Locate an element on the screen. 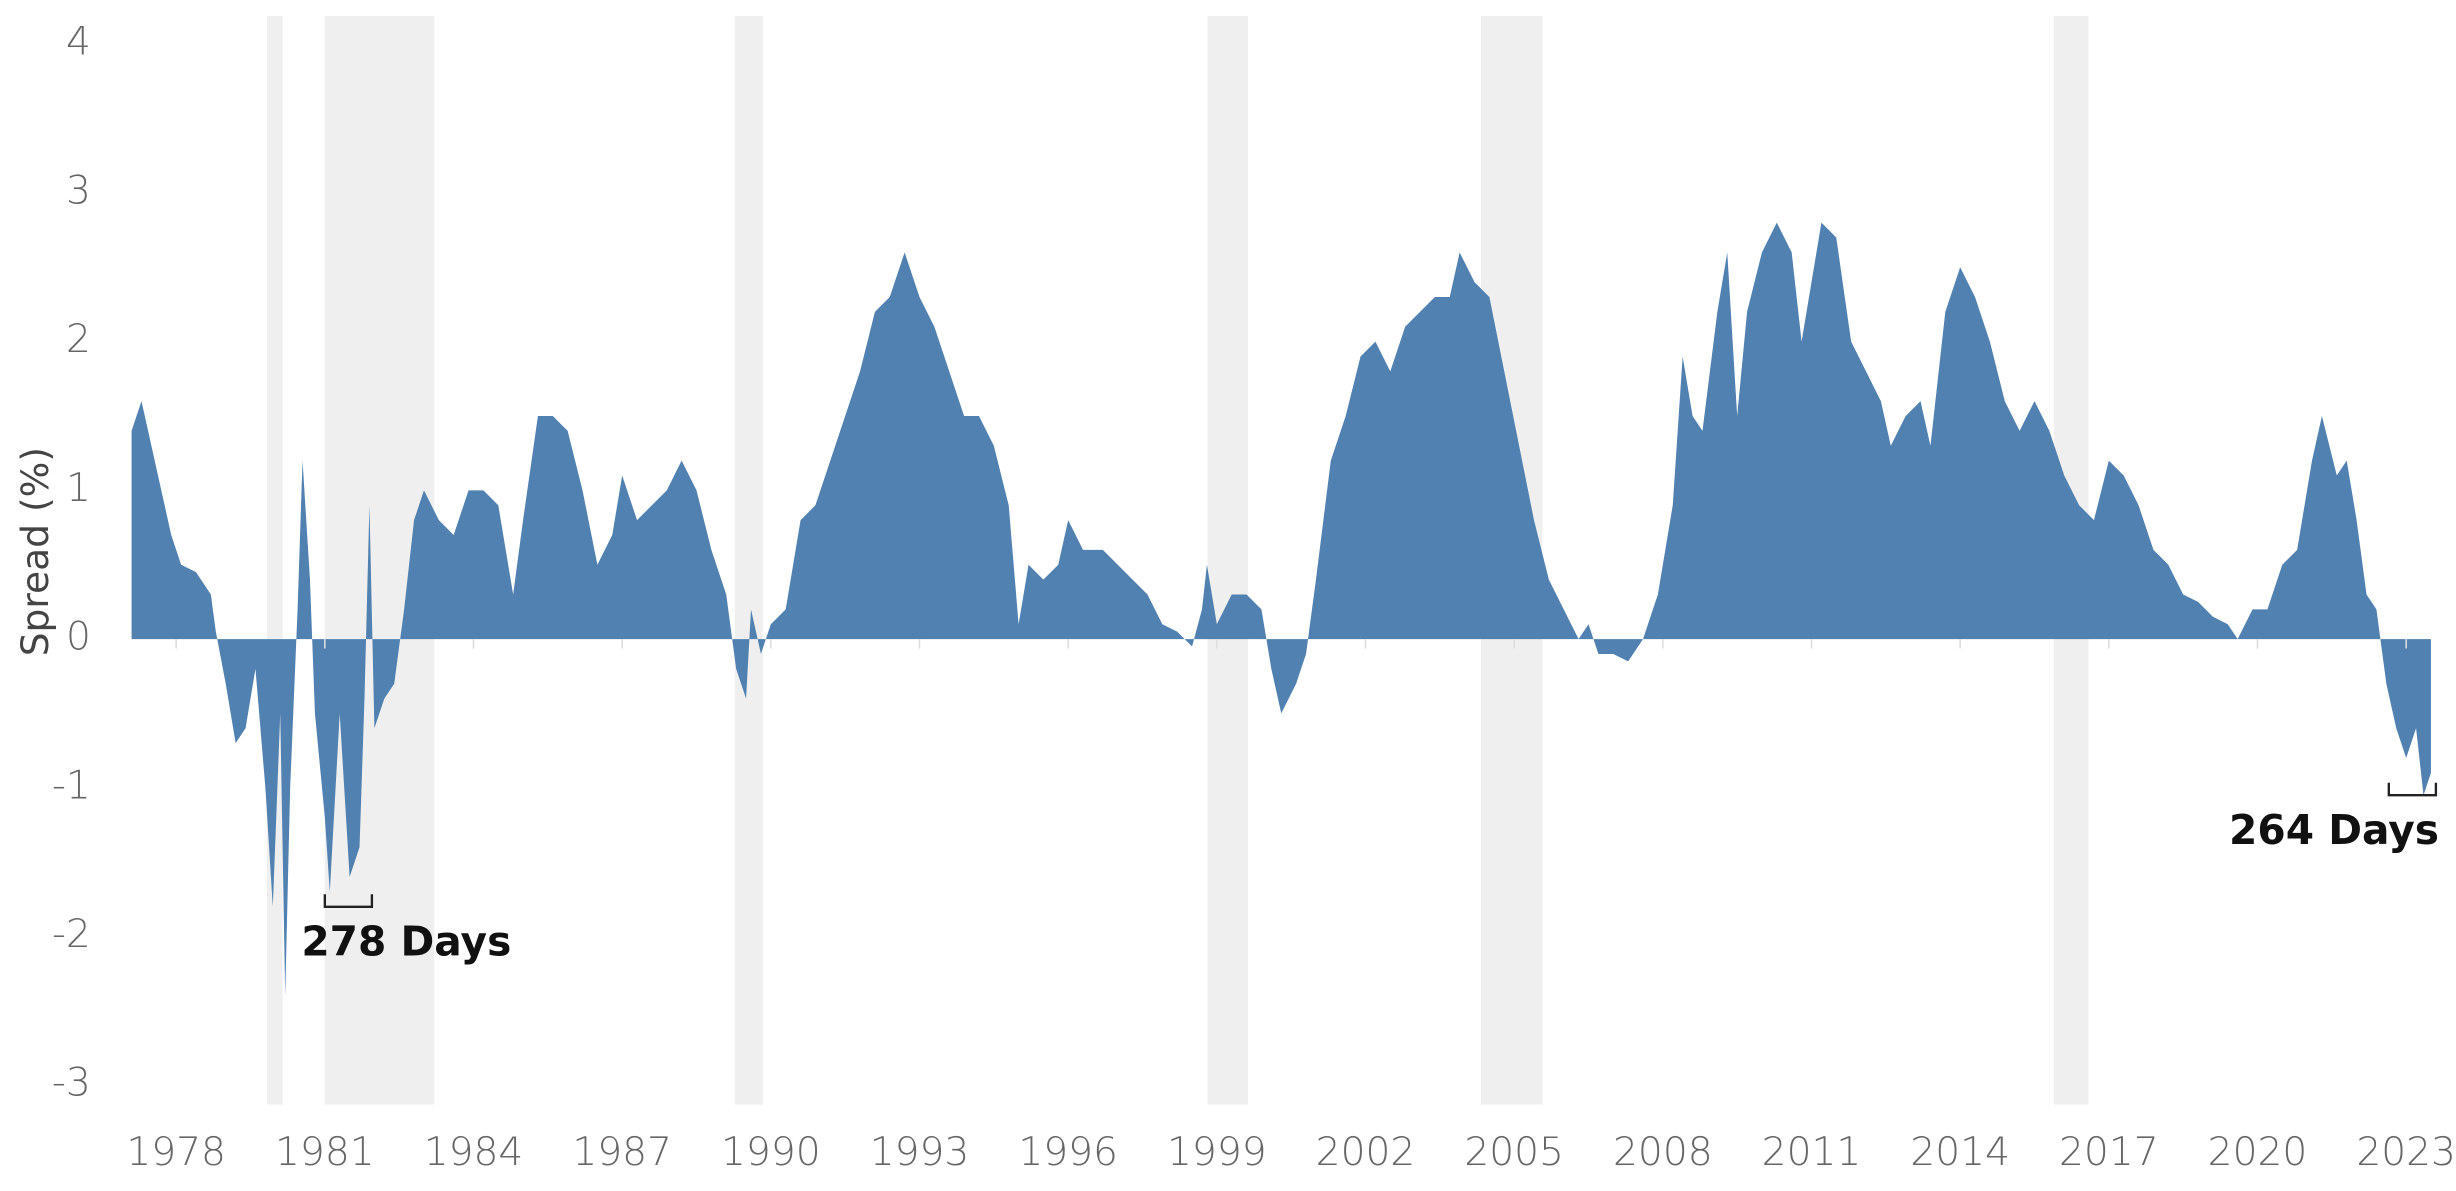  x-tick-label: 2002 is located at coordinates (1366, 1152).